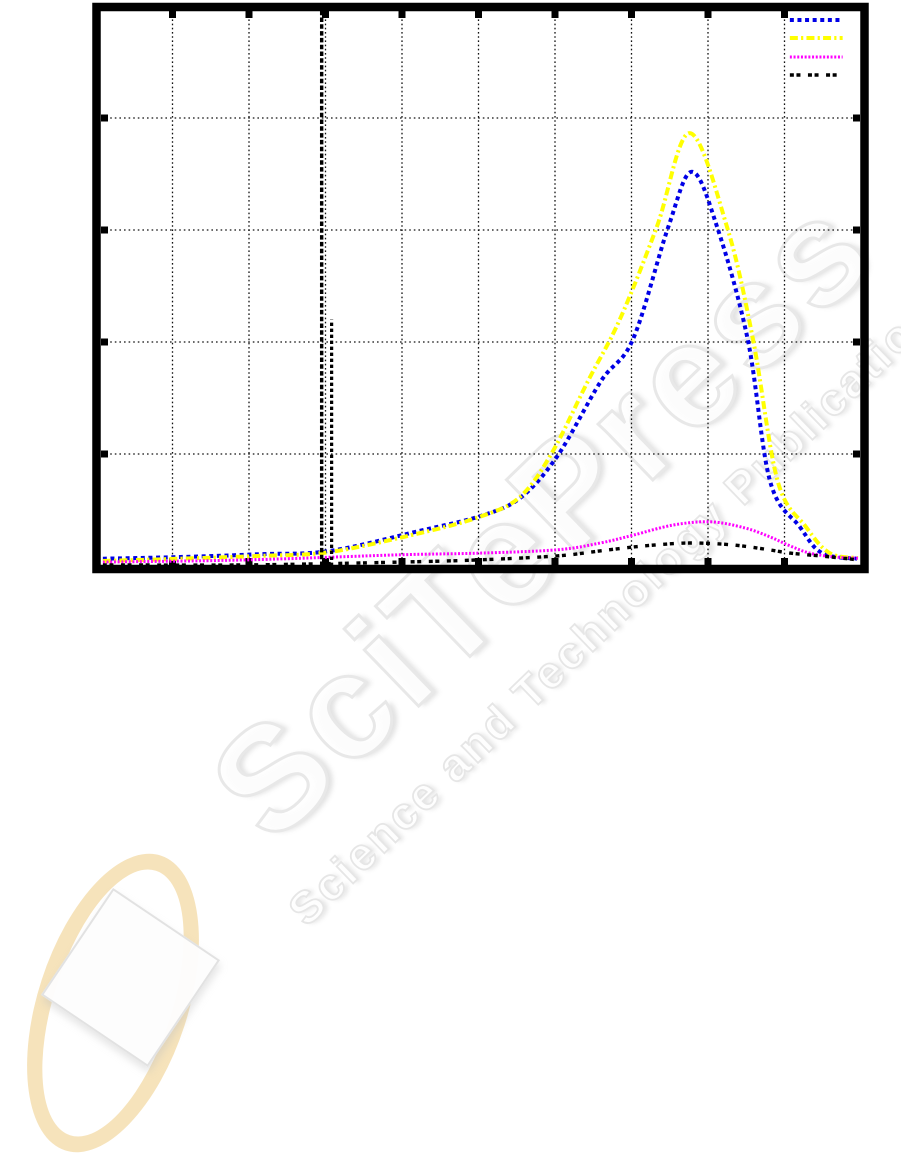 This screenshot has height=1174, width=901. I want to click on scitepress-logo-ellipse, so click(116, 1003).